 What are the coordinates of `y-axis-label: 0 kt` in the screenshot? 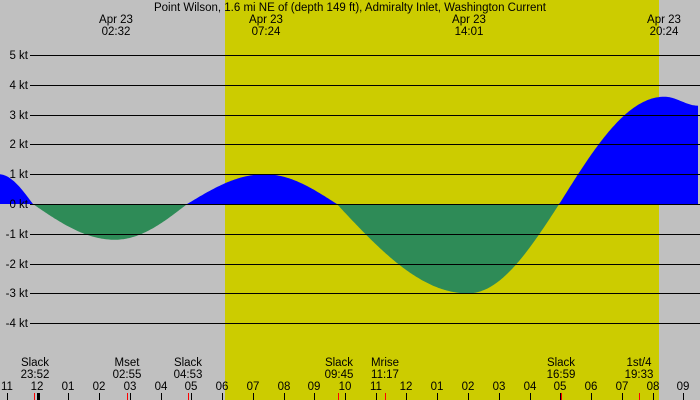 It's located at (18, 205).